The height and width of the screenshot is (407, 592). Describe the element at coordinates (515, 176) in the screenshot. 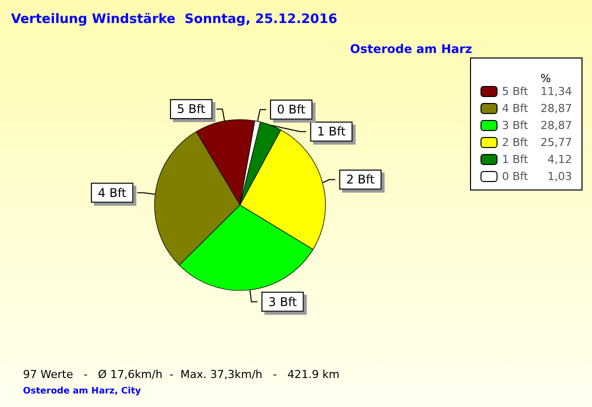

I see `legend-label: 0 Bft` at that location.